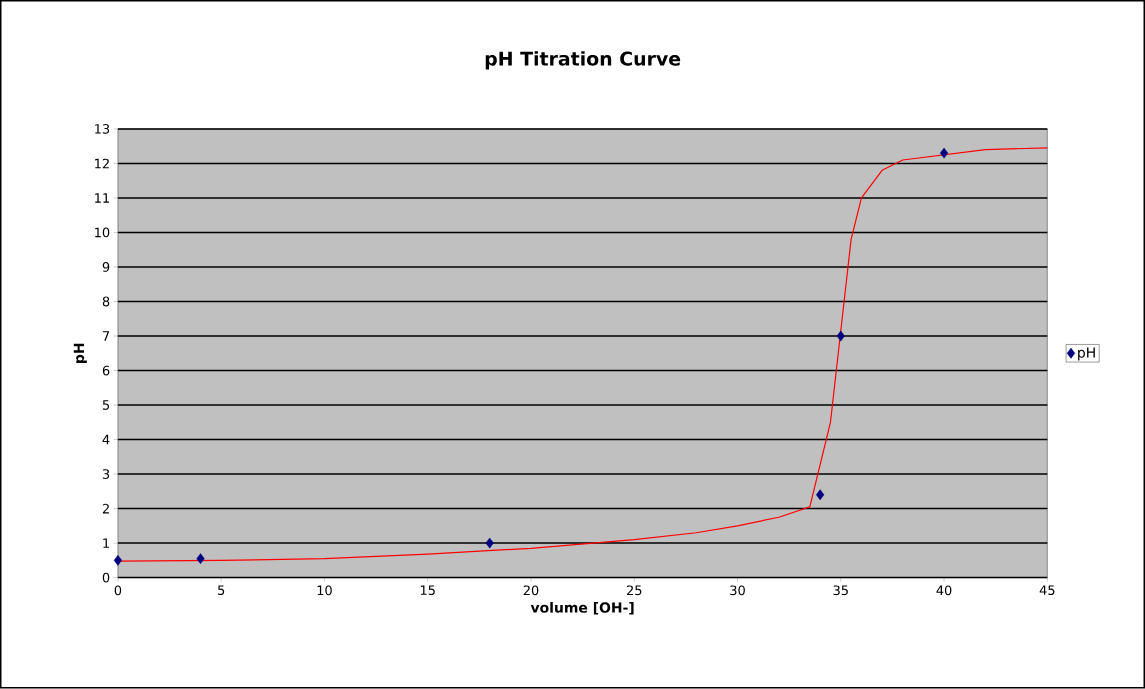 This screenshot has height=689, width=1145. What do you see at coordinates (944, 590) in the screenshot?
I see `x-tick-label: 40` at bounding box center [944, 590].